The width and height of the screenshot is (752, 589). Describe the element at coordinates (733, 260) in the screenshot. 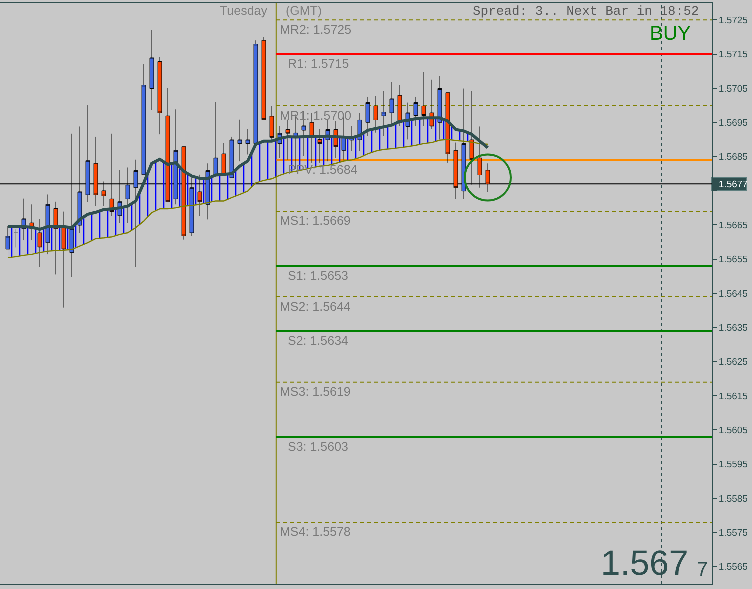

I see `y-tick-label: 1.5655` at that location.